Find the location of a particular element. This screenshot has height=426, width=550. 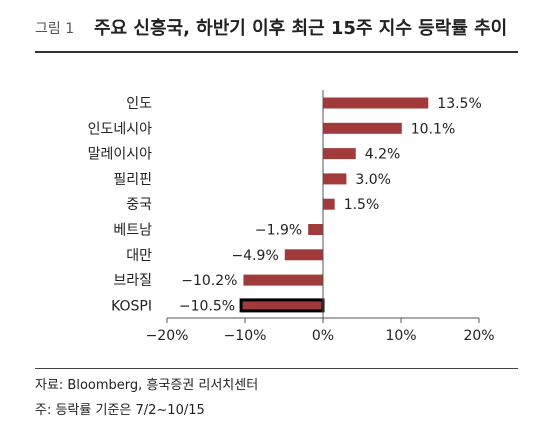

data-label: −10.2% is located at coordinates (209, 281).